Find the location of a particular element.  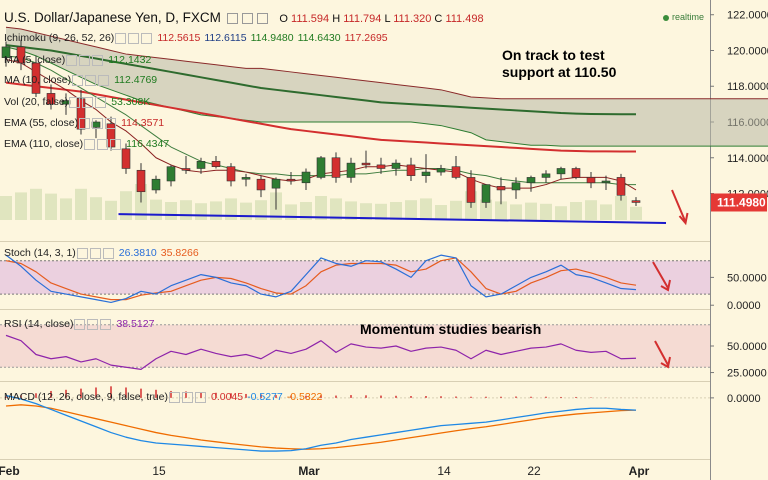

indicator-legend: RSI (14, close) 38.5127 is located at coordinates (79, 324).